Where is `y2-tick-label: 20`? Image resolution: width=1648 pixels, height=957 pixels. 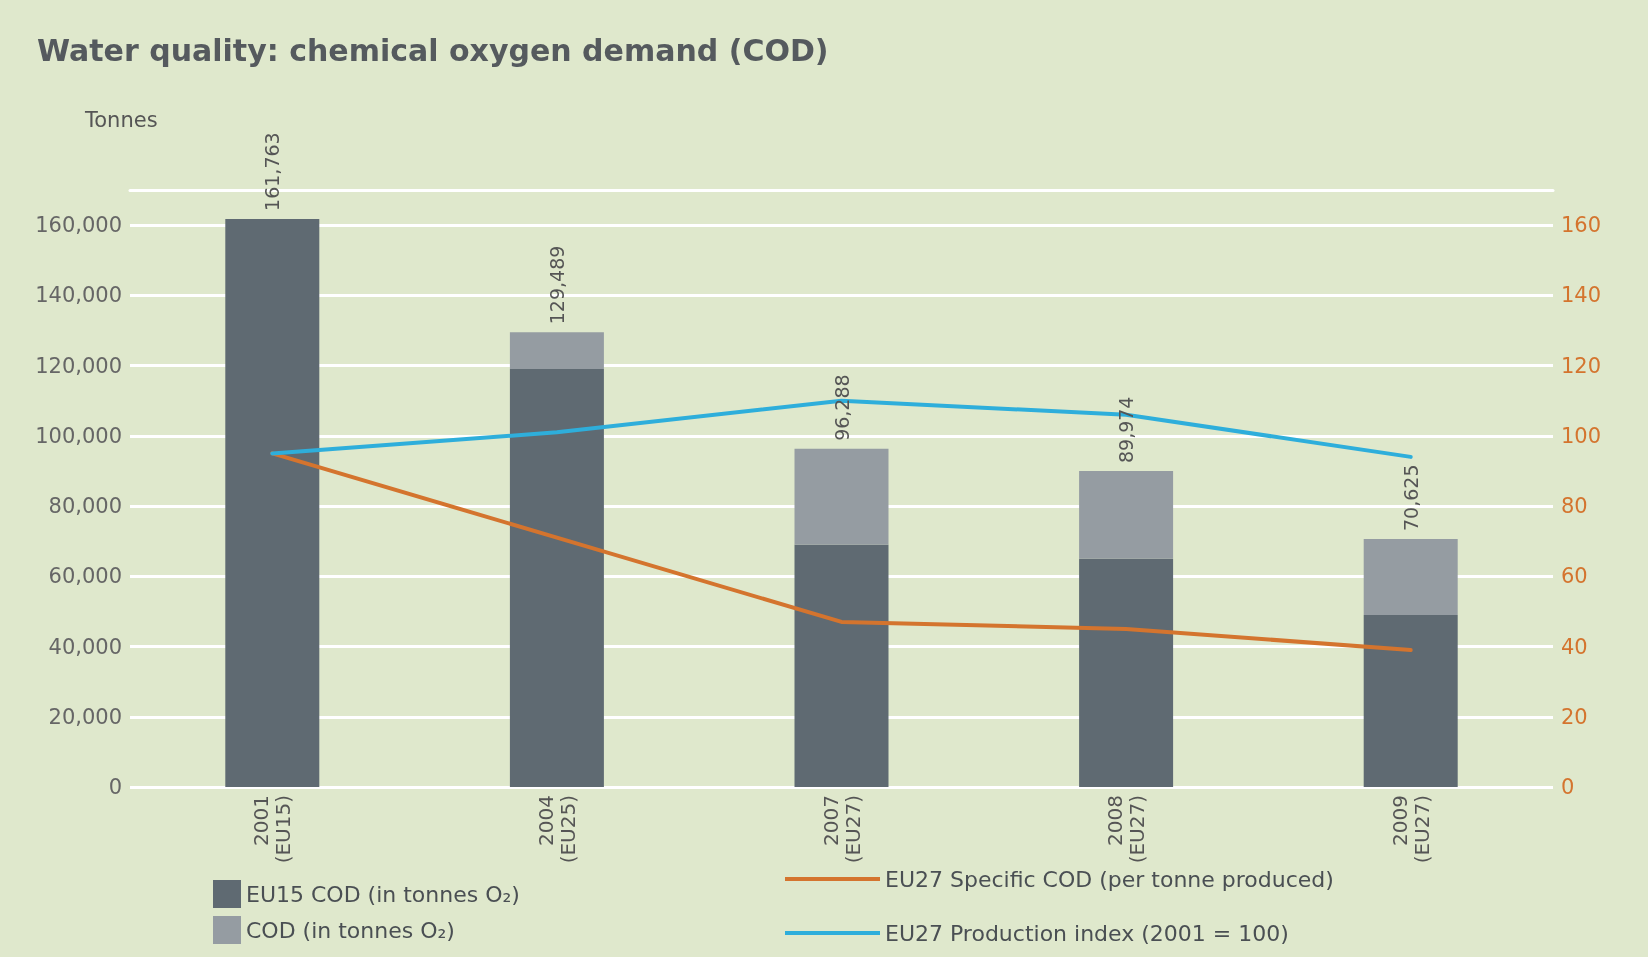
y2-tick-label: 20 is located at coordinates (1574, 716).